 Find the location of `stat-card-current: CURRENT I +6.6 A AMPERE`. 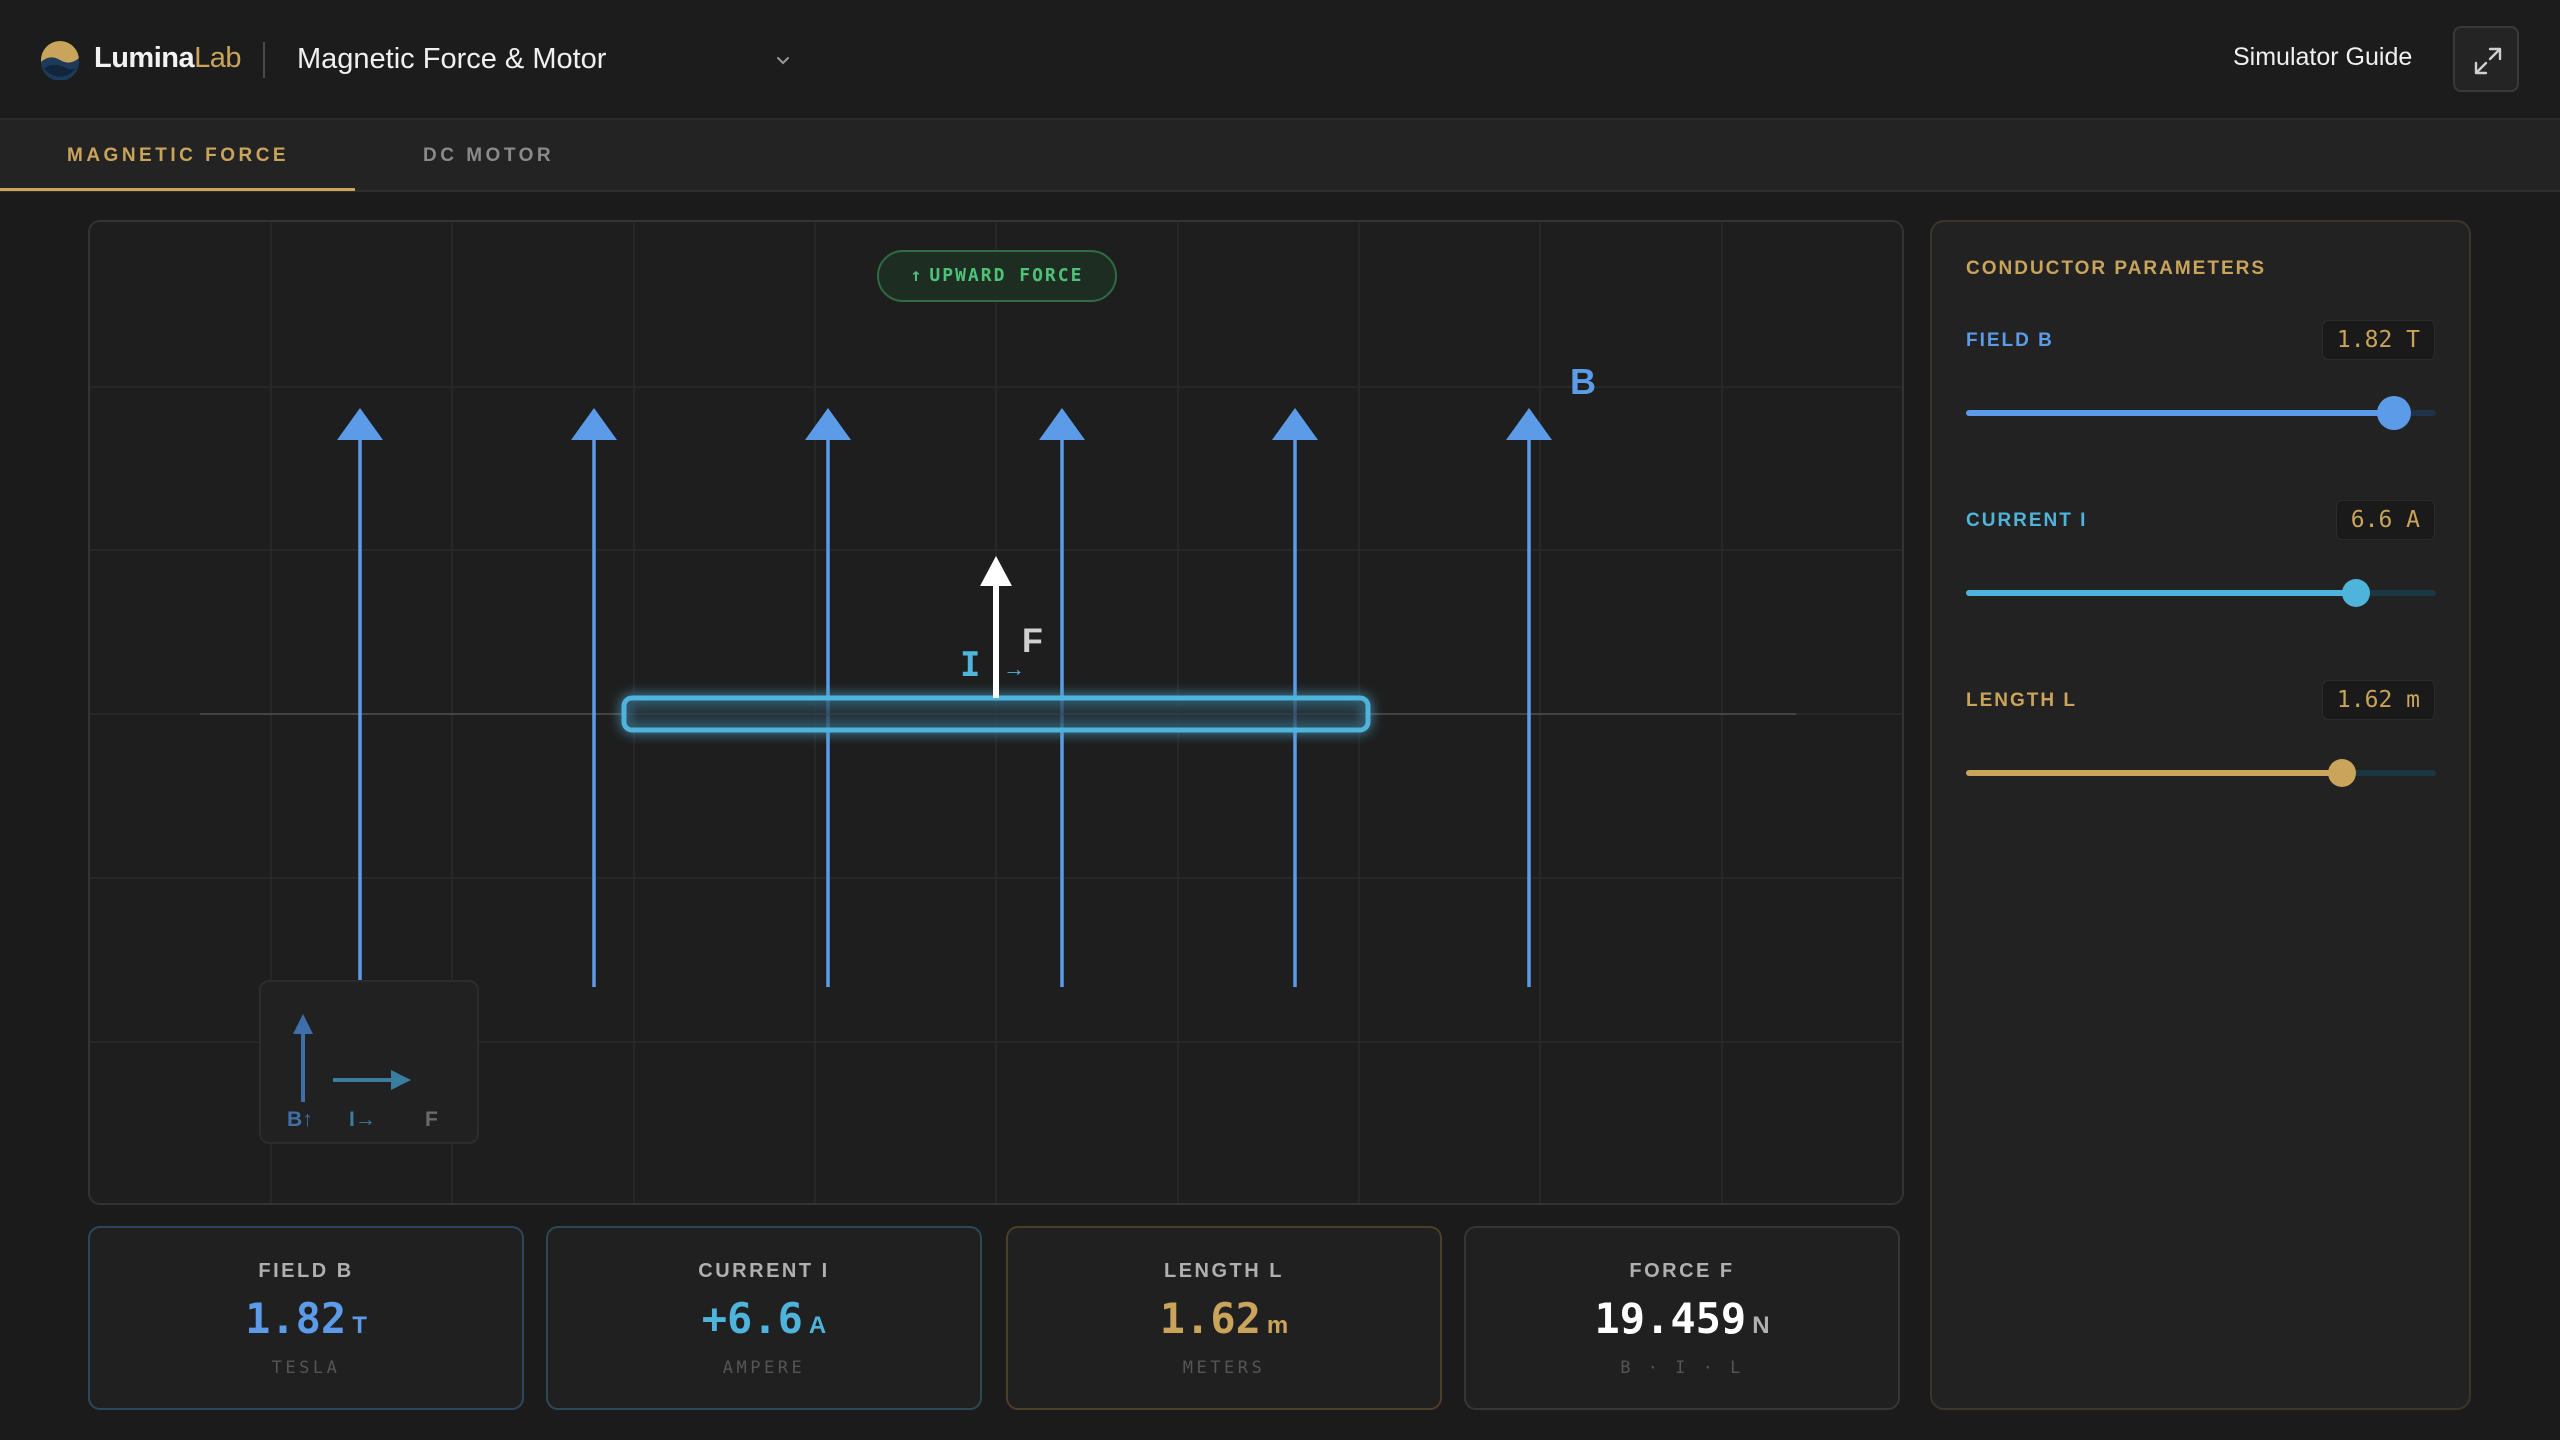

stat-card-current: CURRENT I +6.6 A AMPERE is located at coordinates (764, 1318).